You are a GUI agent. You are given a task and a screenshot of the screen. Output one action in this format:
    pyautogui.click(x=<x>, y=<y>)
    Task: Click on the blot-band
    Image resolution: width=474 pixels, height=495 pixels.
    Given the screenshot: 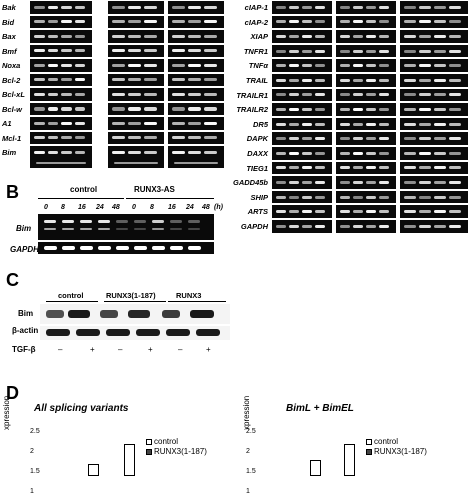 What is the action you would take?
    pyautogui.click(x=88, y=332)
    